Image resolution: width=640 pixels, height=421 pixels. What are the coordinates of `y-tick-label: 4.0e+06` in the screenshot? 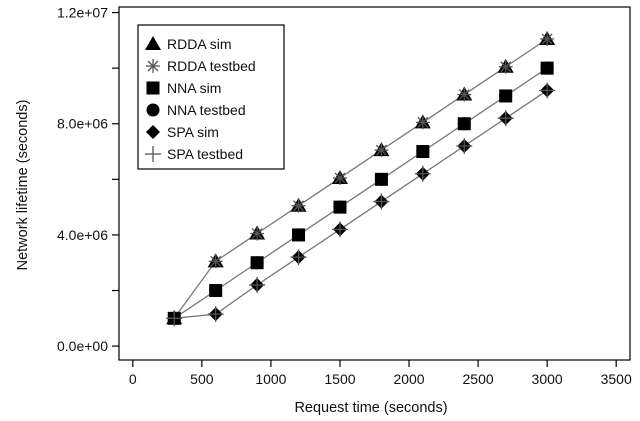 It's located at (82, 235).